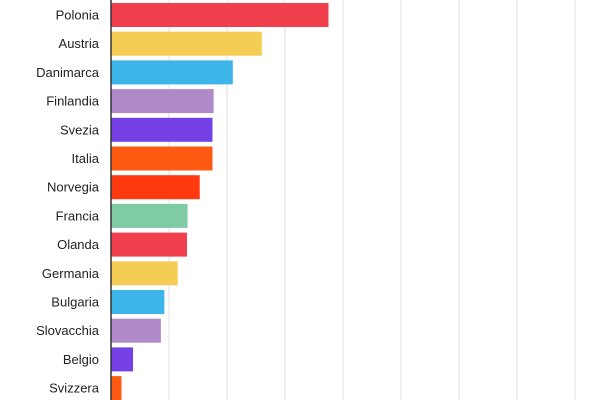 This screenshot has height=400, width=600. What do you see at coordinates (81, 359) in the screenshot?
I see `category-label-belgio: Belgio` at bounding box center [81, 359].